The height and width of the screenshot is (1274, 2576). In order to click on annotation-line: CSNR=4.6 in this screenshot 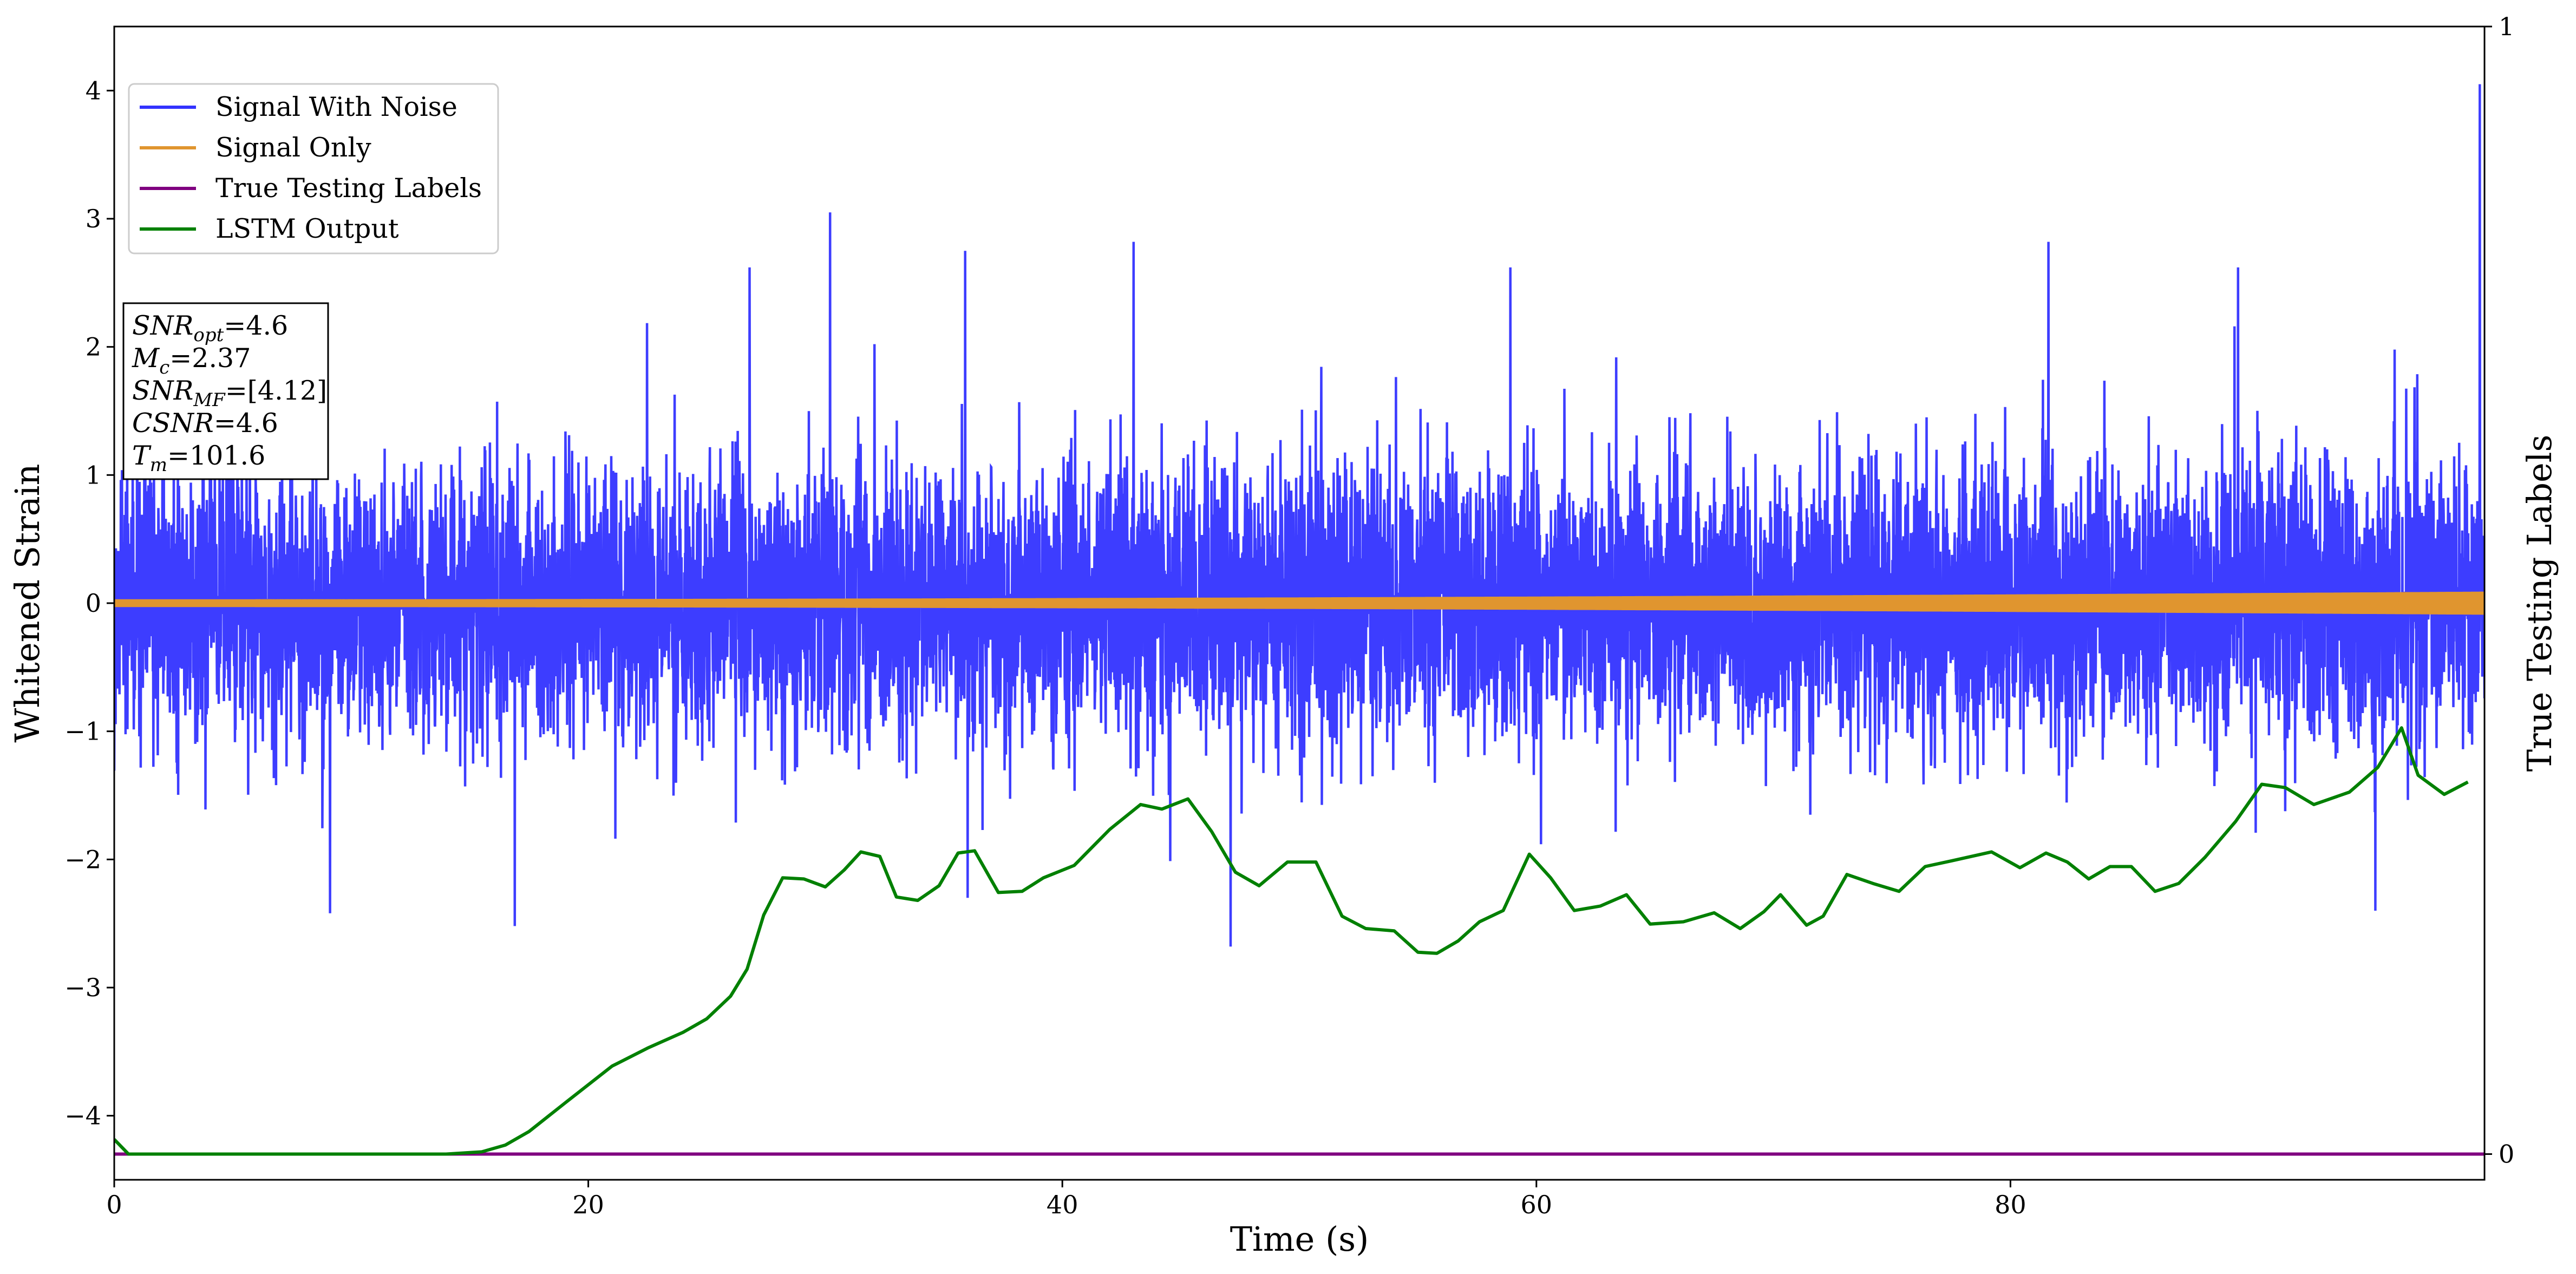, I will do `click(205, 423)`.